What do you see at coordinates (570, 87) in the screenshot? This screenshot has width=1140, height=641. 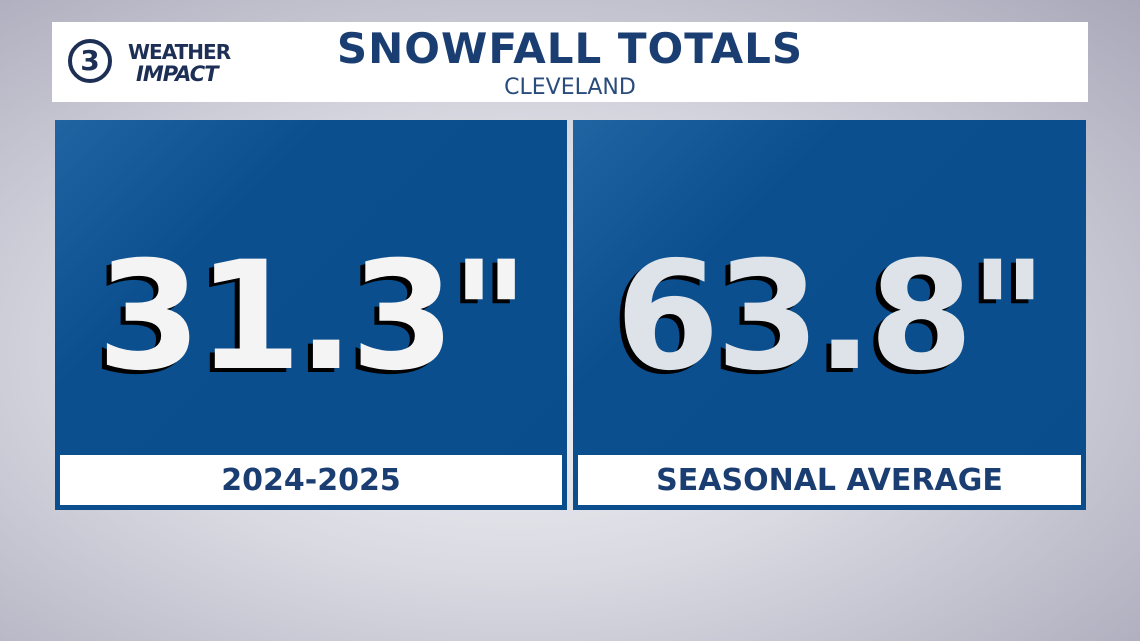 I see `subtitle: CLEVELAND` at bounding box center [570, 87].